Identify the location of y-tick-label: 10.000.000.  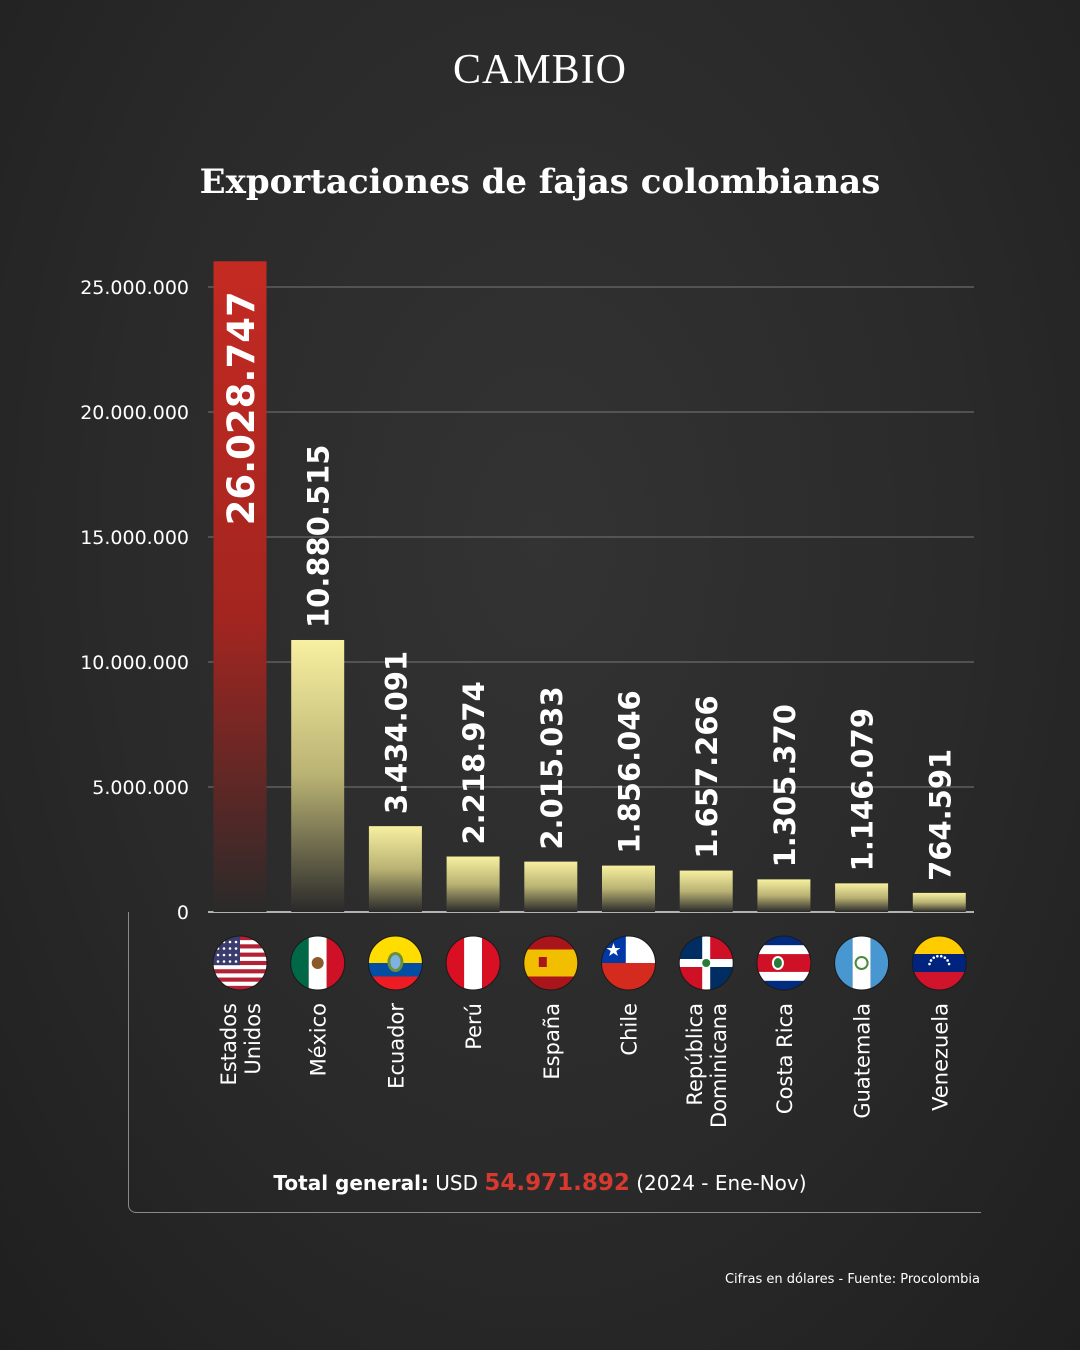
(134, 663).